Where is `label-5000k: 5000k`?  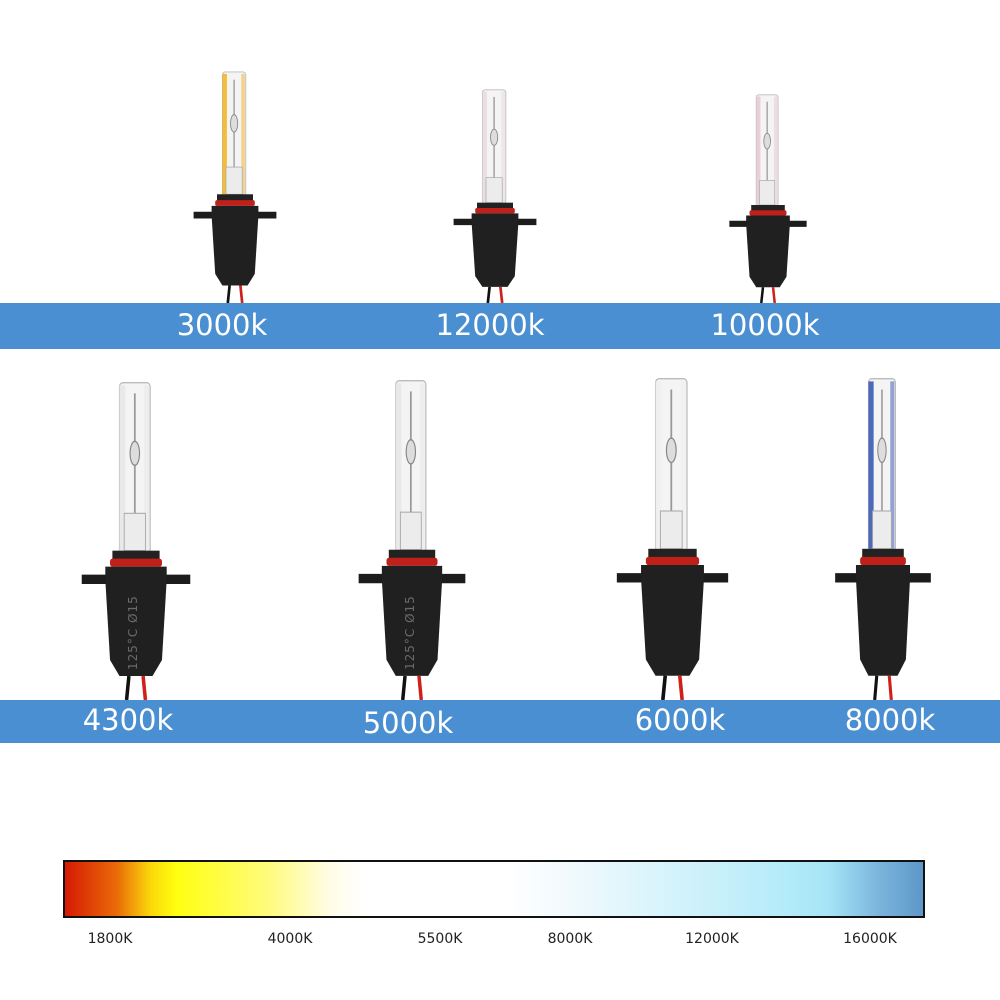 label-5000k: 5000k is located at coordinates (408, 723).